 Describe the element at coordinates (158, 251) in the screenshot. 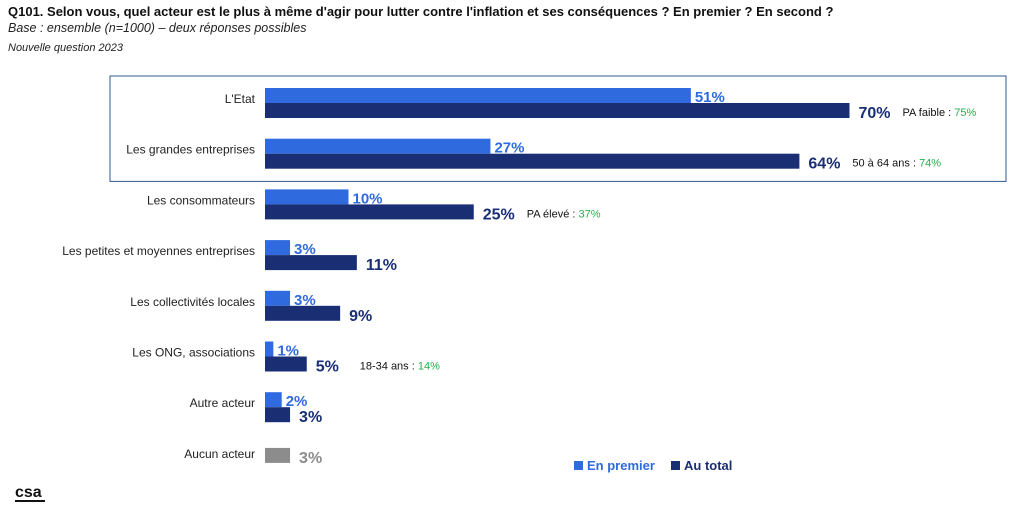

I see `category-label-row-3: Les petites et moyennes entreprises` at that location.